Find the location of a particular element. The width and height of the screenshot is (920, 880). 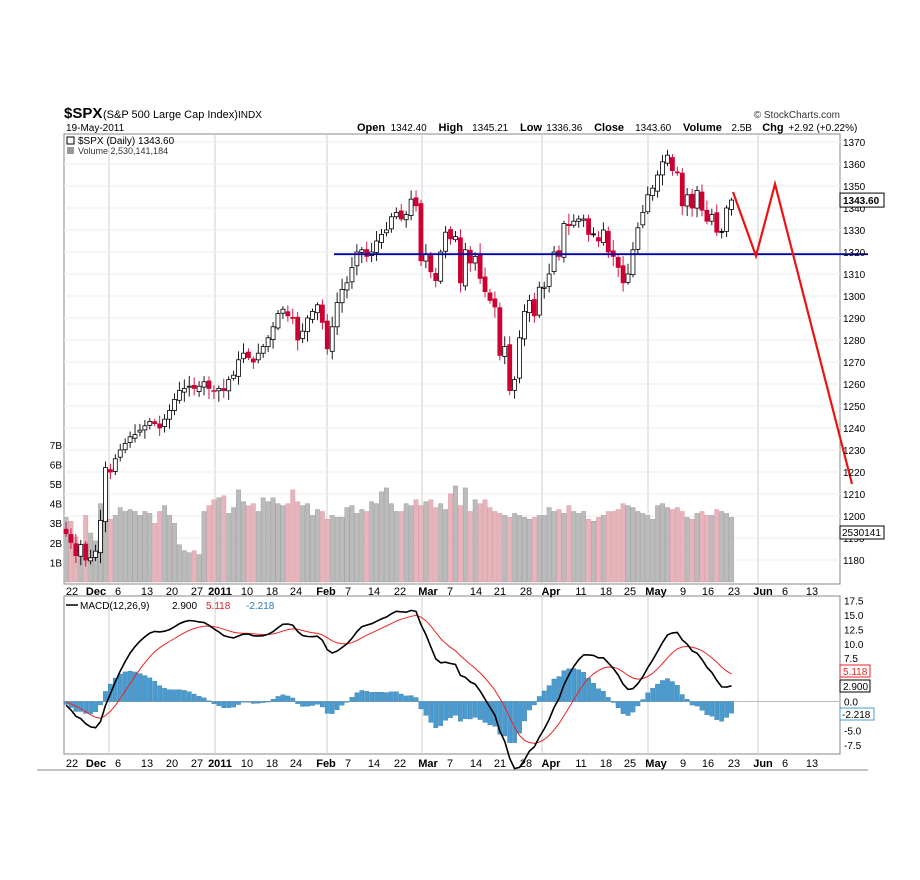

price-tick-label-4: 1220 is located at coordinates (854, 473).